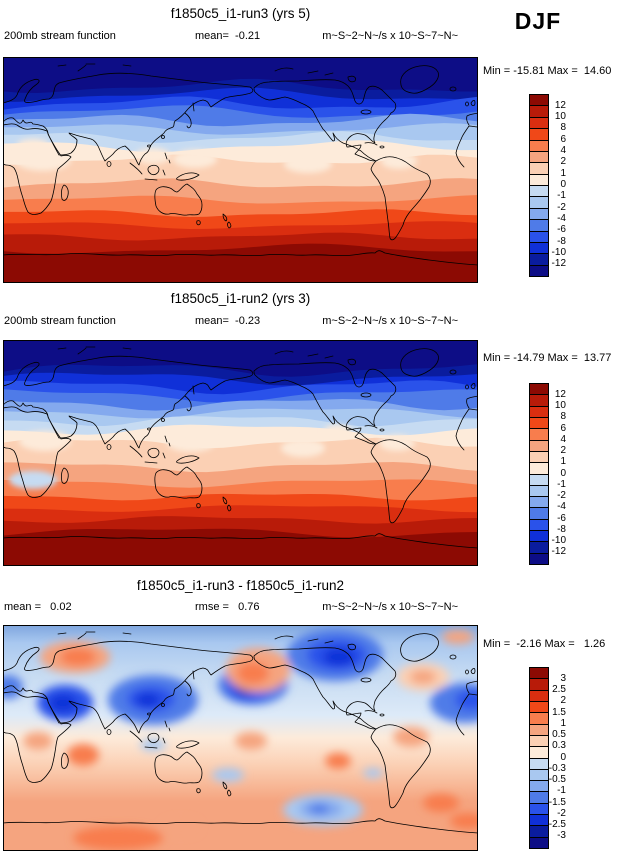  What do you see at coordinates (544, 644) in the screenshot?
I see `minmax-diff: Min = -2.16 Max = 1.26` at bounding box center [544, 644].